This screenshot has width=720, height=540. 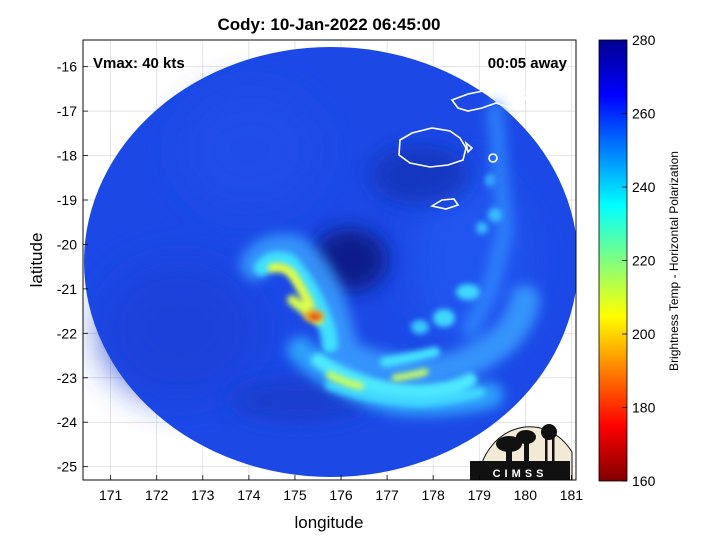 I want to click on colorbar-tick-label: 200, so click(x=644, y=334).